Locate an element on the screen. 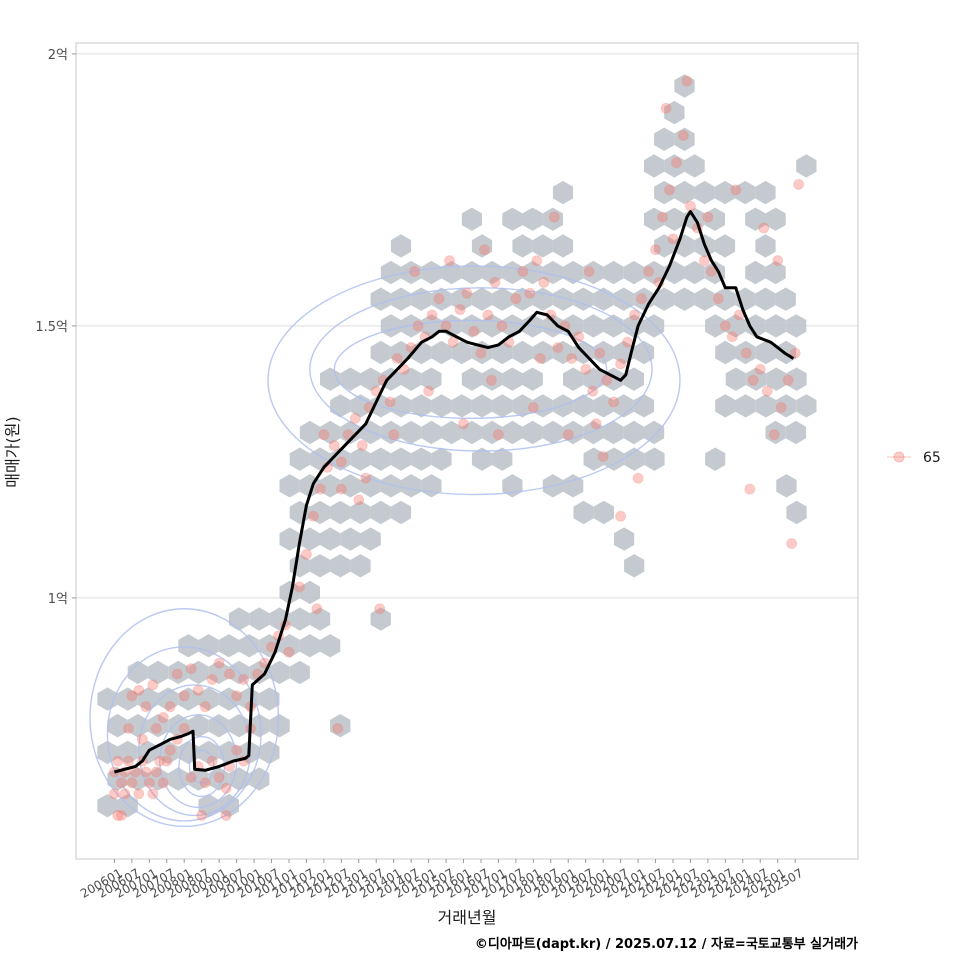 Image resolution: width=960 pixels, height=960 pixels. y-axis: 1억 1.5억 2억 is located at coordinates (55, 327).